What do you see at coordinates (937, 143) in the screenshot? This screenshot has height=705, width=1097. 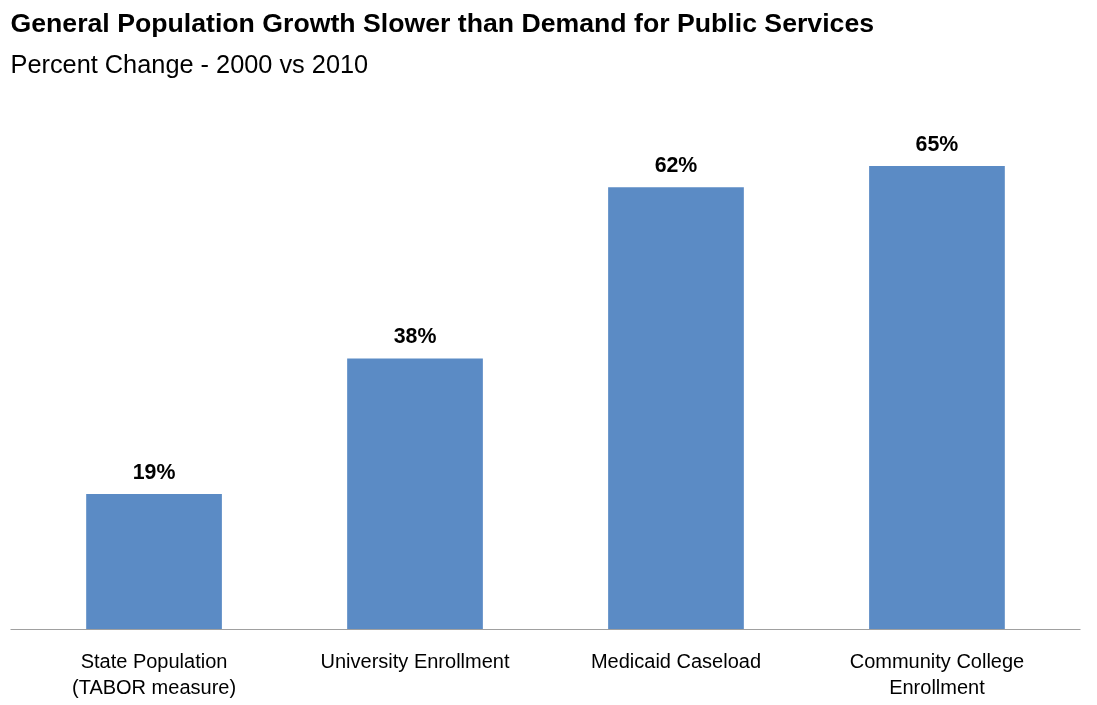 I see `data-label: 65%` at bounding box center [937, 143].